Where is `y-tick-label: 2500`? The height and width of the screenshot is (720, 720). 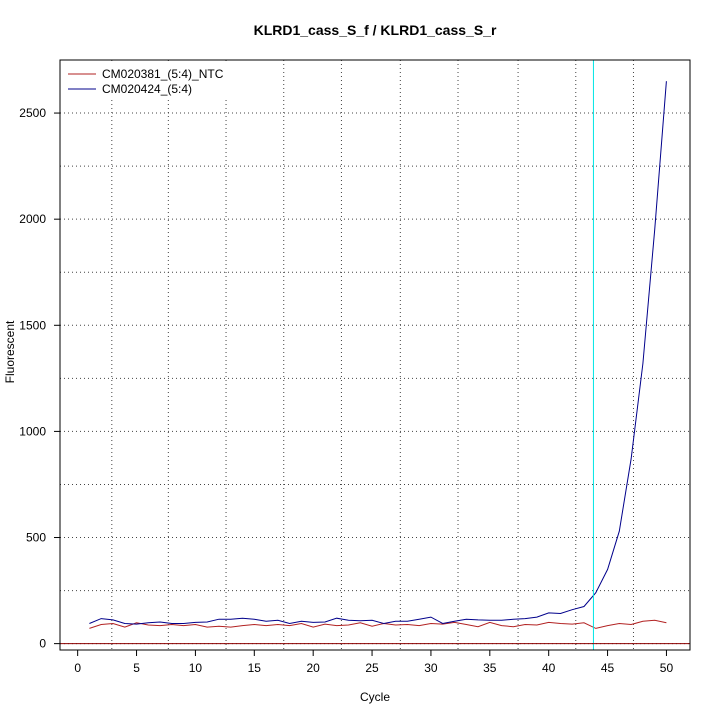 y-tick-label: 2500 is located at coordinates (32, 113).